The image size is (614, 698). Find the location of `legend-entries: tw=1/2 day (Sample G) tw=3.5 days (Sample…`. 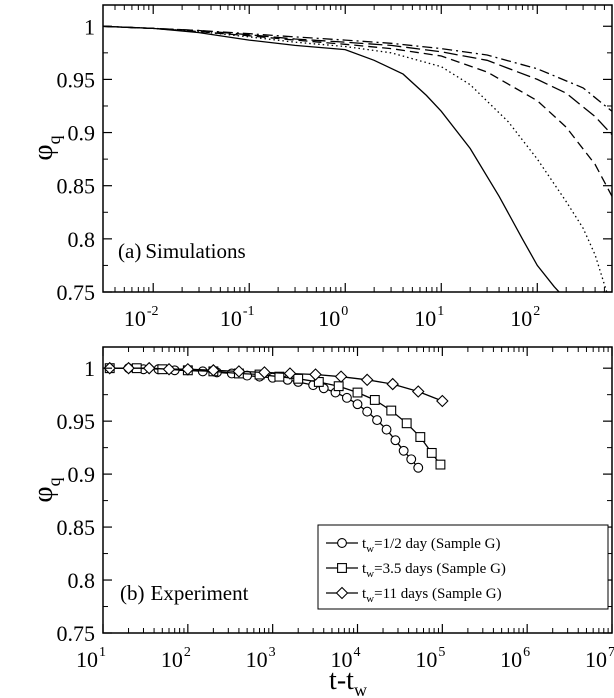

legend-entries: tw=1/2 day (Sample G) tw=3.5 days (Sample… is located at coordinates (416, 570).